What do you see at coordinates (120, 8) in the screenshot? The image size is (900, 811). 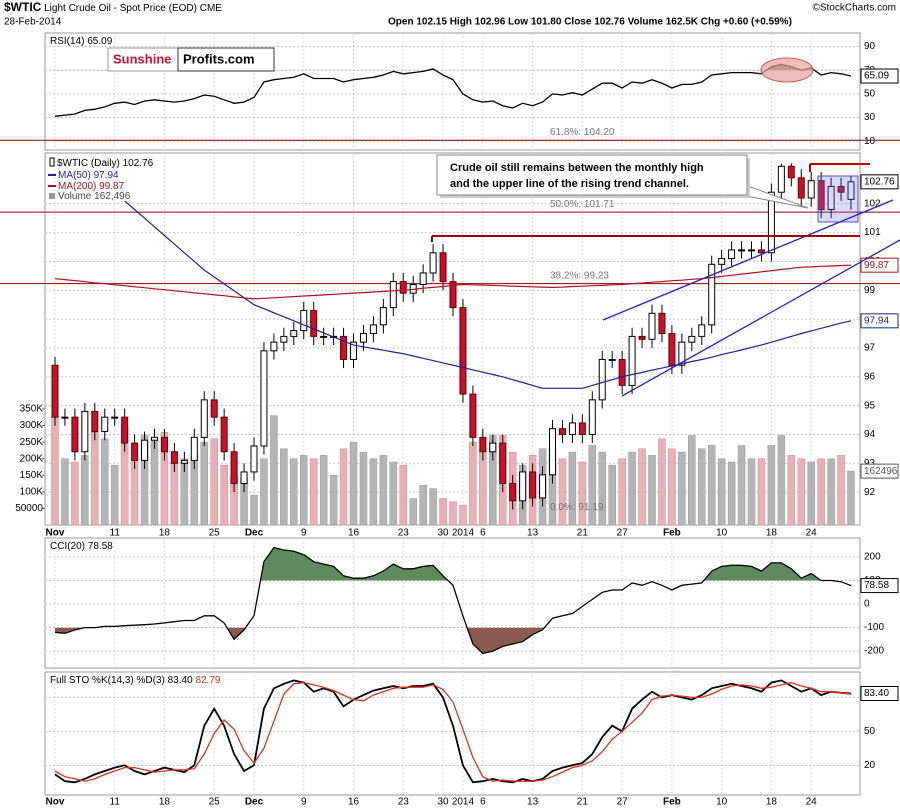 I see `name: Light Crude Oil - Spot Price (EOD)` at bounding box center [120, 8].